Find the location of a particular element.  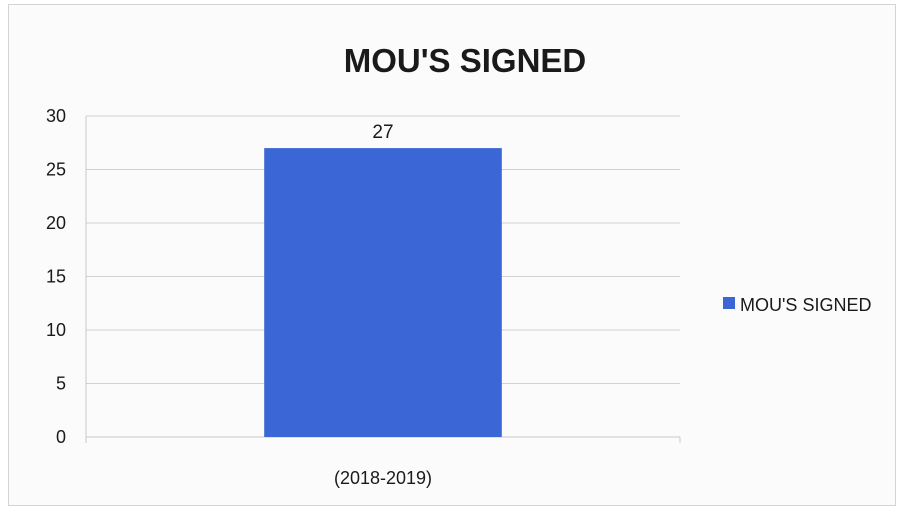

bar is located at coordinates (383, 292).